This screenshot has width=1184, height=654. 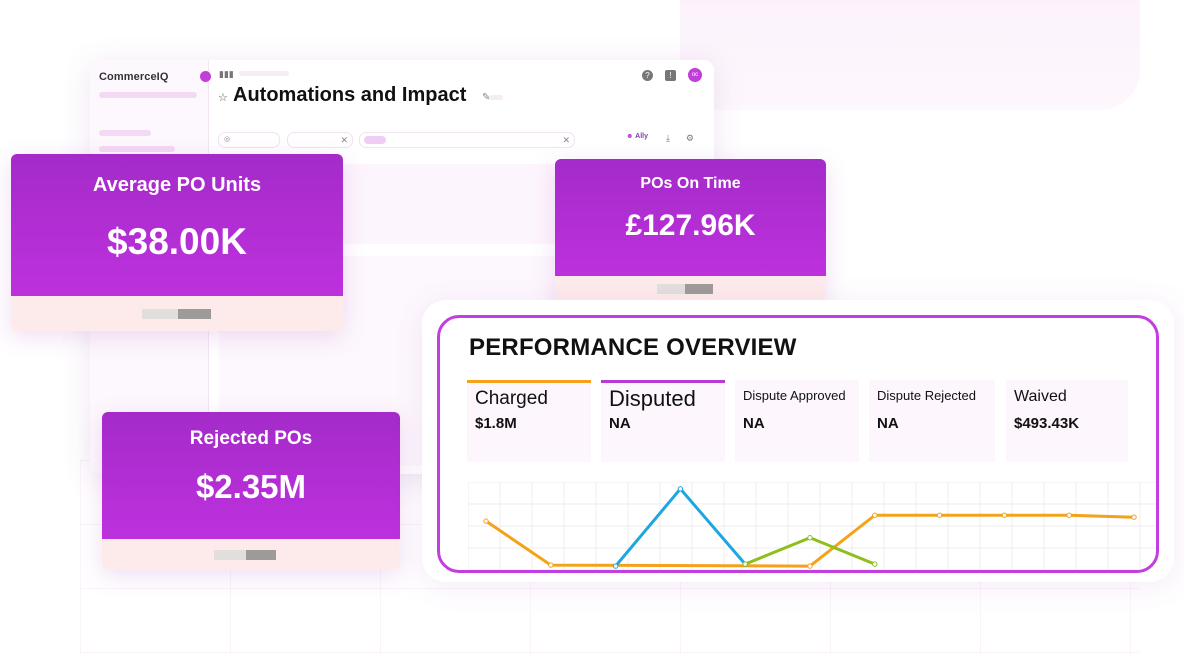 What do you see at coordinates (663, 421) in the screenshot?
I see `tile-disputed: Disputed NA` at bounding box center [663, 421].